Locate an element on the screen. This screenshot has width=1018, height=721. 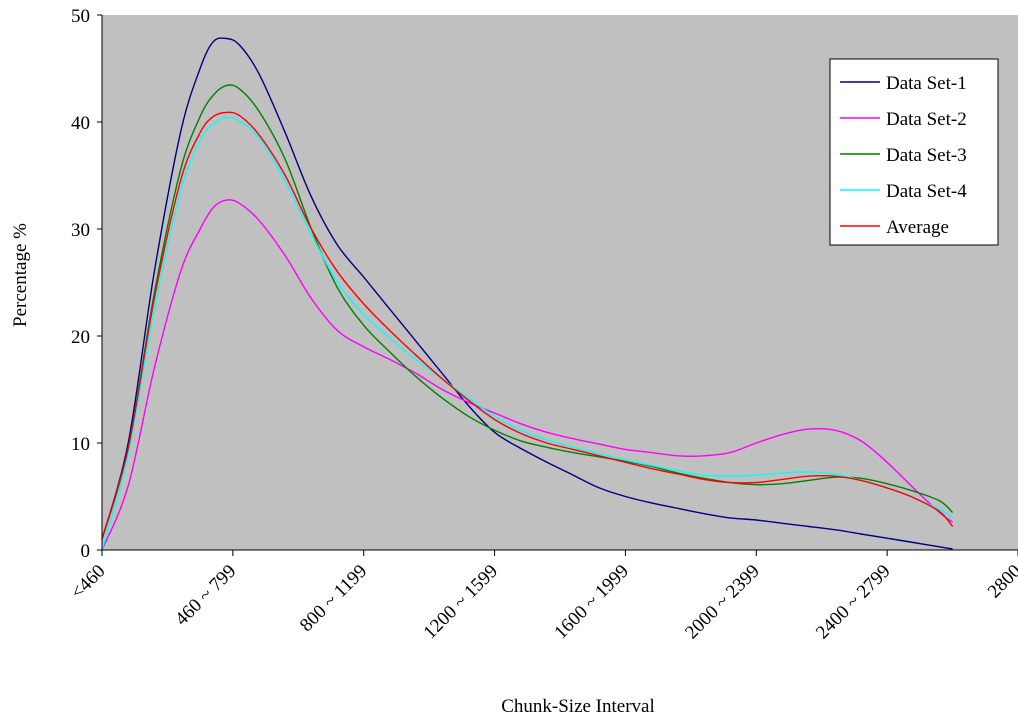
y-tick-label: 10 is located at coordinates (80, 444).